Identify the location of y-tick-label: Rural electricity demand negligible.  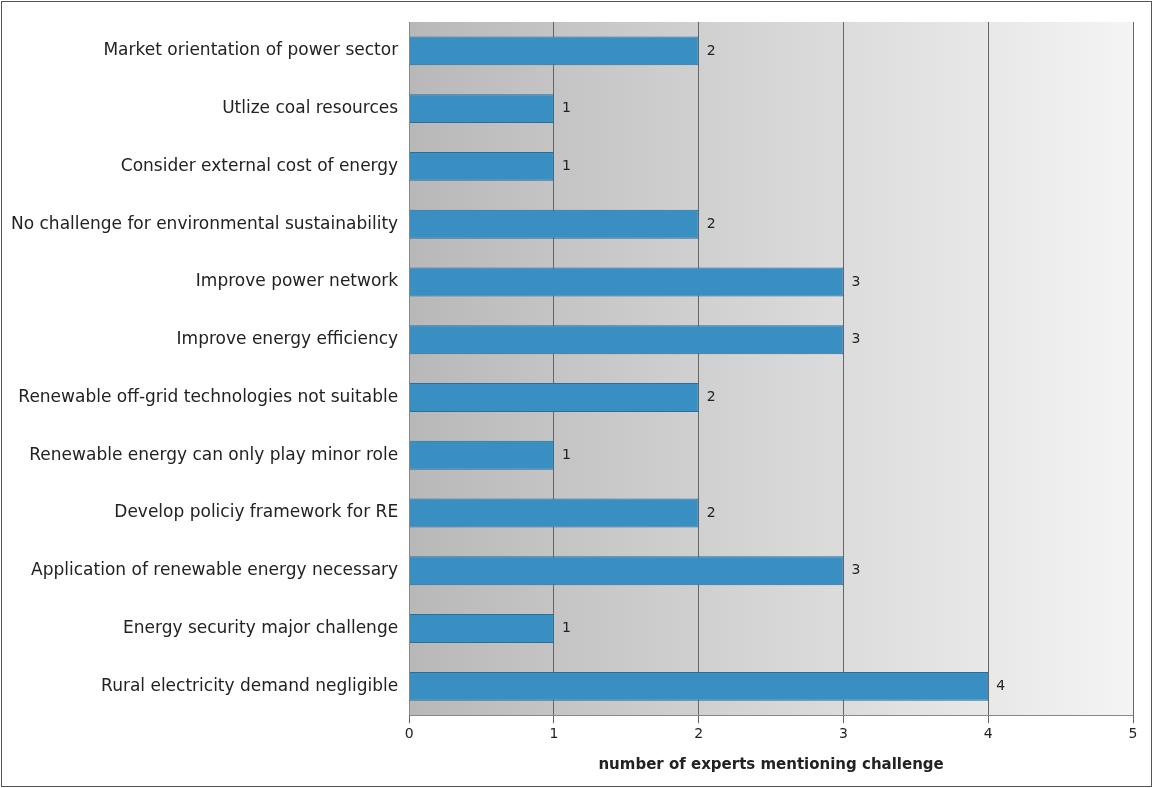
(250, 684).